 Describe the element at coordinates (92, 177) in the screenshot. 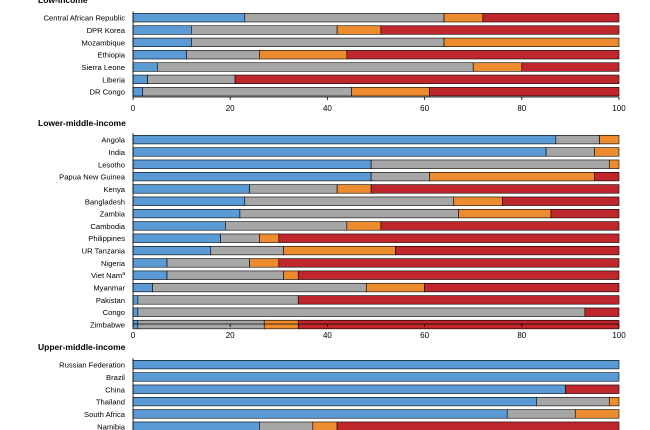

I see `category-label: Papua New Guinea` at that location.